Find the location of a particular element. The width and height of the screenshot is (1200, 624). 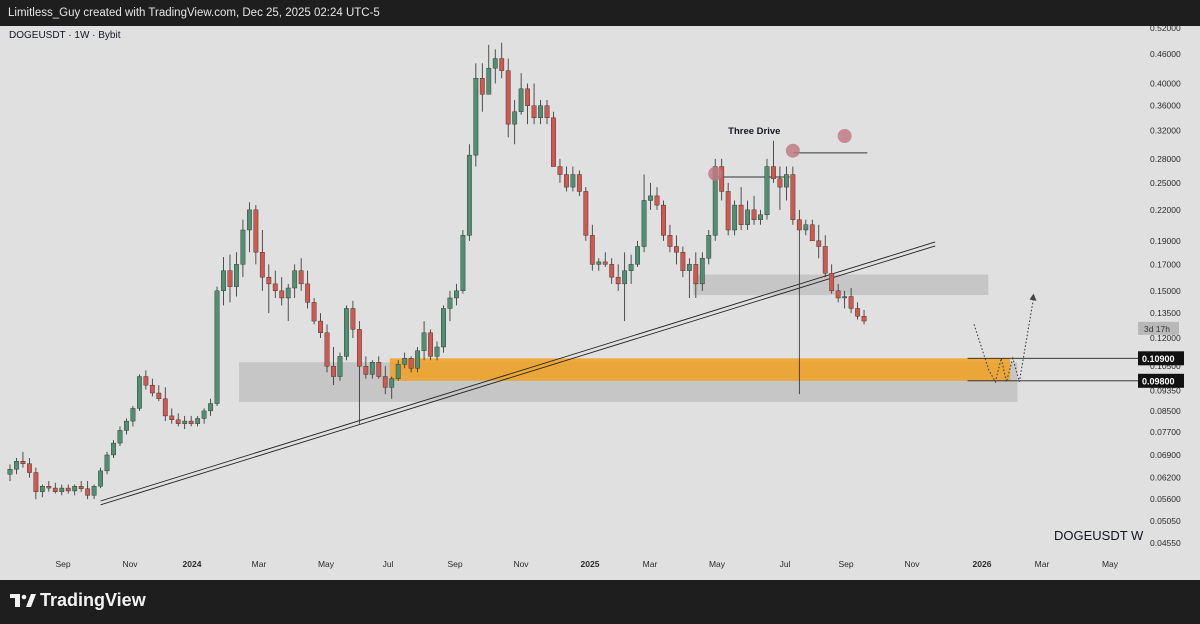

brand-name: TradingView is located at coordinates (93, 600).